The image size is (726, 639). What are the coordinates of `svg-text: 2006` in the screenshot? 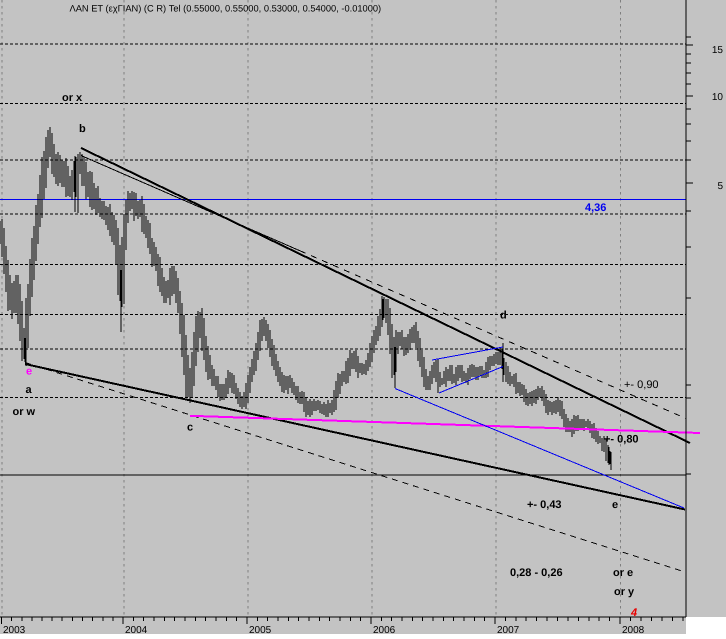 It's located at (384, 629).